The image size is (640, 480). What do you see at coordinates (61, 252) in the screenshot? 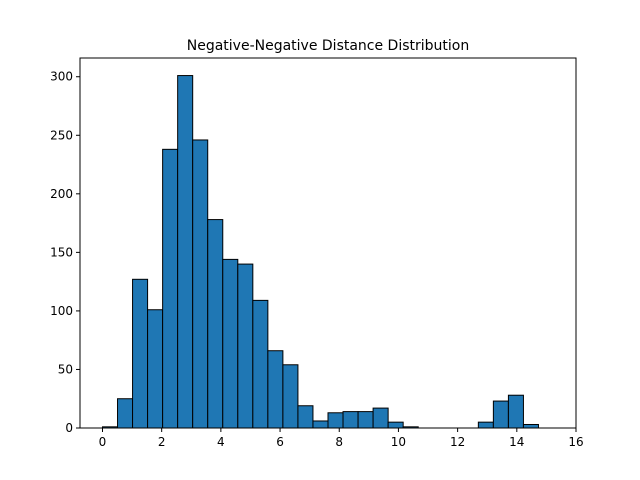
I see `y-tick-label: 150` at bounding box center [61, 252].